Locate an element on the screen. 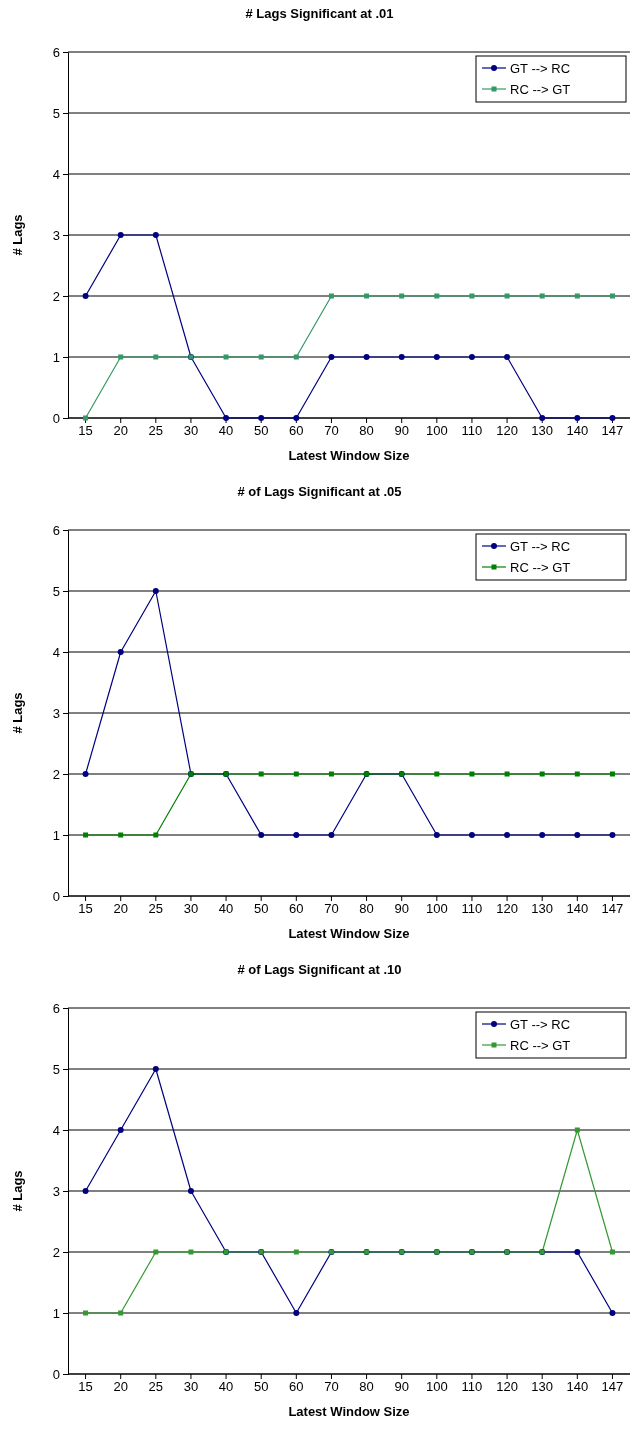 This screenshot has width=639, height=1435. chart-title: # of Lags Significant at .10 is located at coordinates (319, 969).